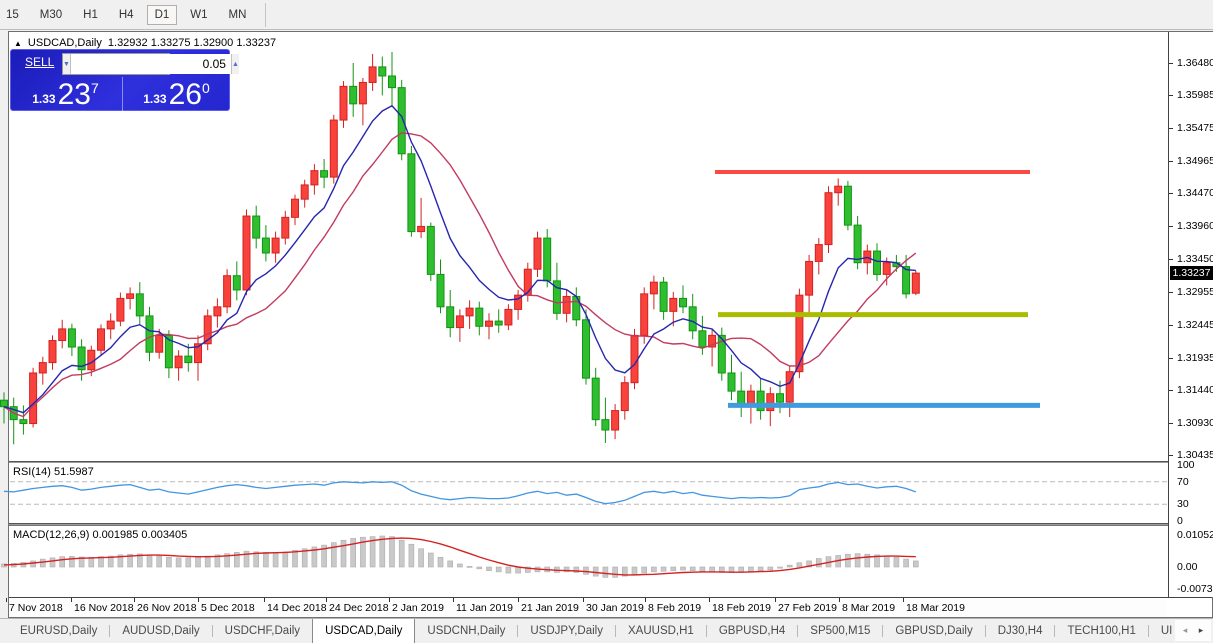 The width and height of the screenshot is (1213, 643). Describe the element at coordinates (550, 608) in the screenshot. I see `date-tick-label: 21 Jan 2019` at that location.